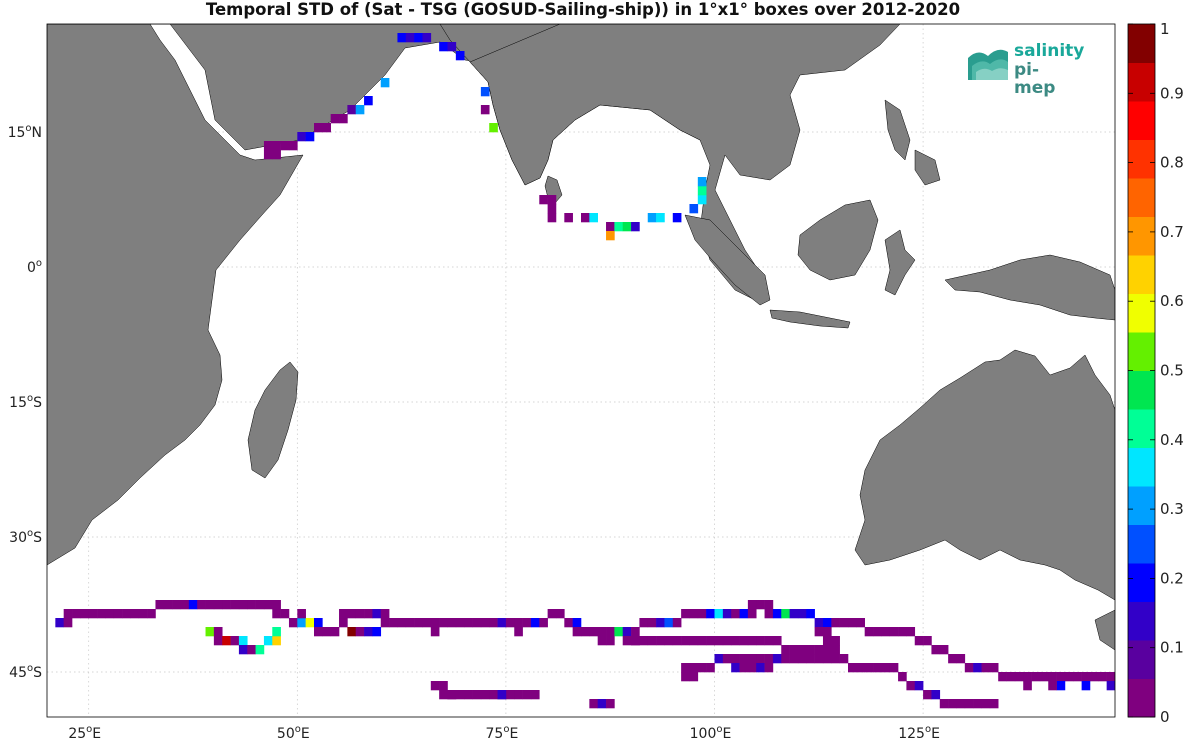 This screenshot has width=1192, height=740. I want to click on latitude-labels: 15oN 0o 15oS 30oS 45oS, so click(25, 402).